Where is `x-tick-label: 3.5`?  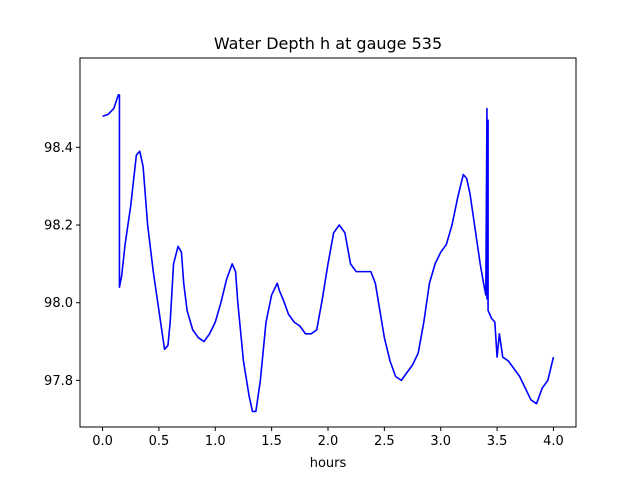 x-tick-label: 3.5 is located at coordinates (497, 441).